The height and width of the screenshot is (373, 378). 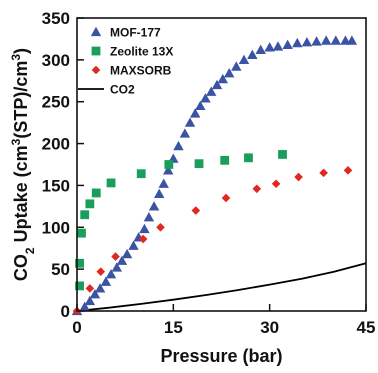 I want to click on y-axis-title-sub: 2, so click(x=30, y=250).